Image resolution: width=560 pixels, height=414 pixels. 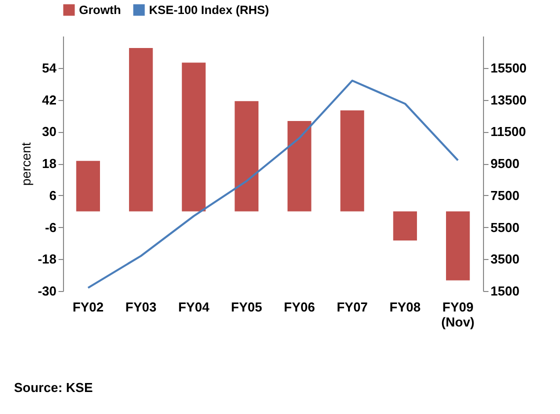 What do you see at coordinates (508, 132) in the screenshot?
I see `y2-tick-label: 11500` at bounding box center [508, 132].